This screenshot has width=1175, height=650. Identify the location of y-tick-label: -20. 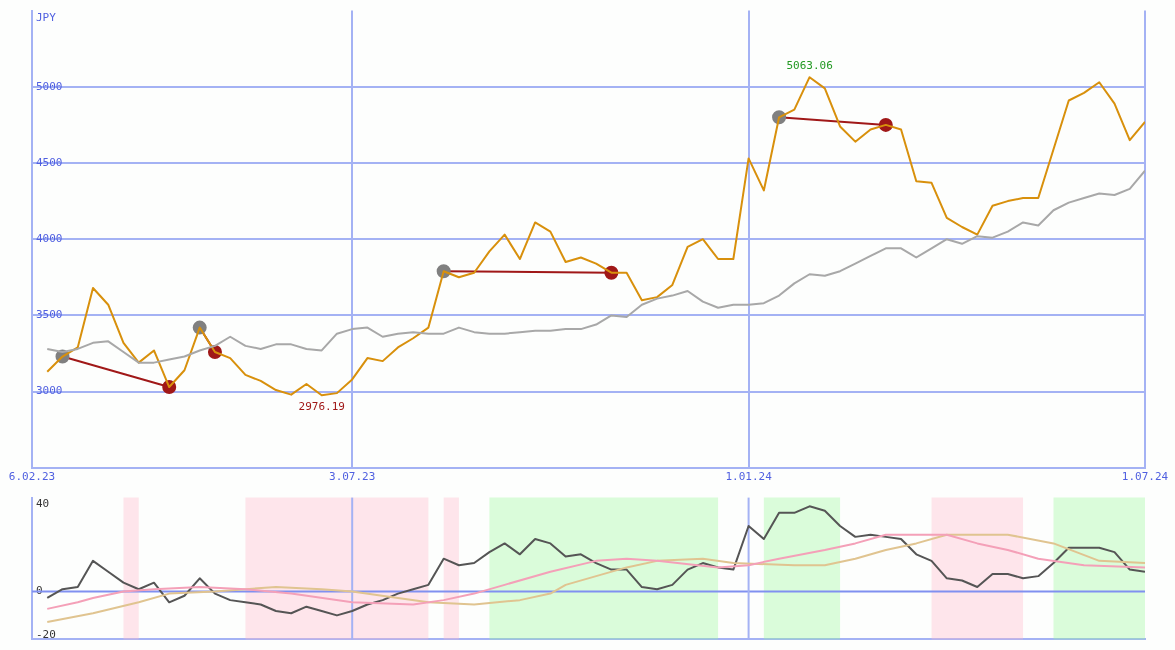
(46, 634).